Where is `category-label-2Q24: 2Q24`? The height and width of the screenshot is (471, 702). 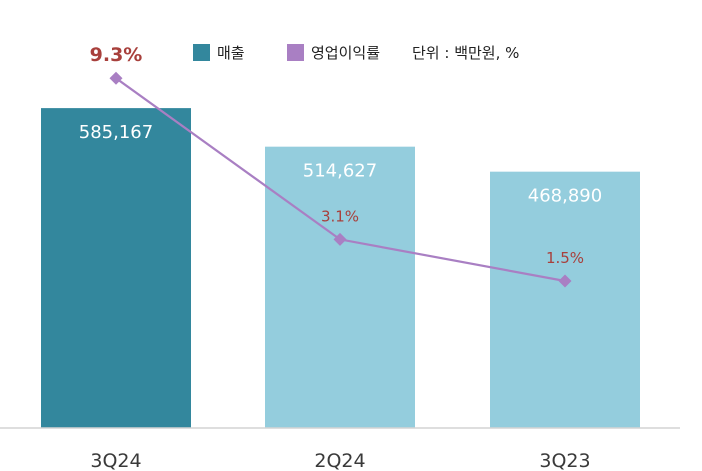
category-label-2Q24: 2Q24 is located at coordinates (339, 460).